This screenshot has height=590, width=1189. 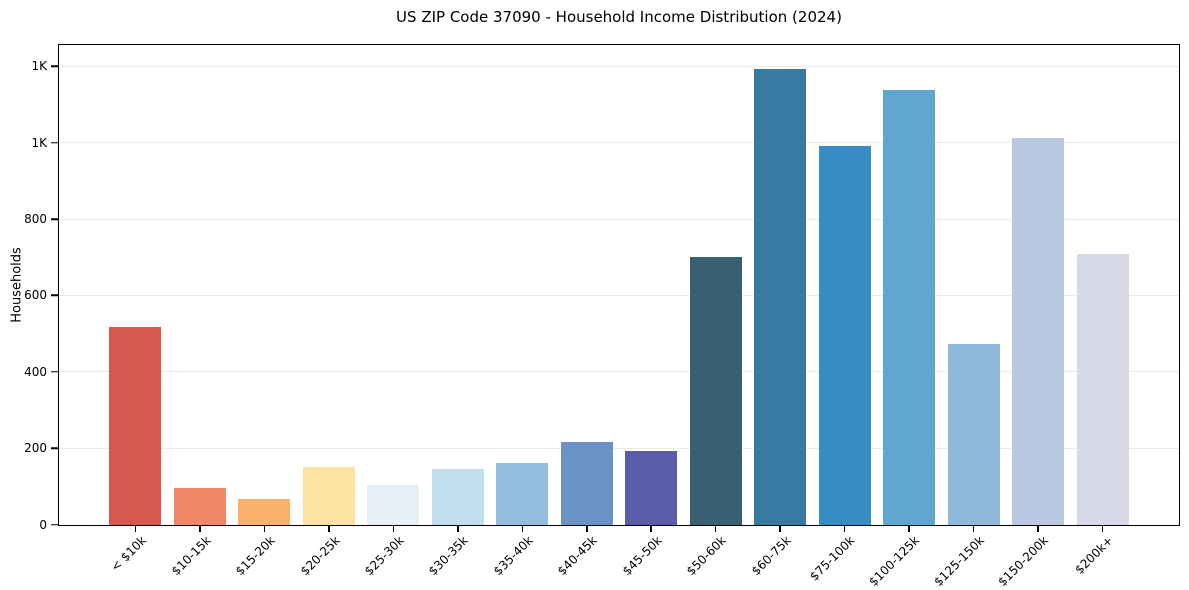 I want to click on bar-slot-45-50k, so click(x=651, y=285).